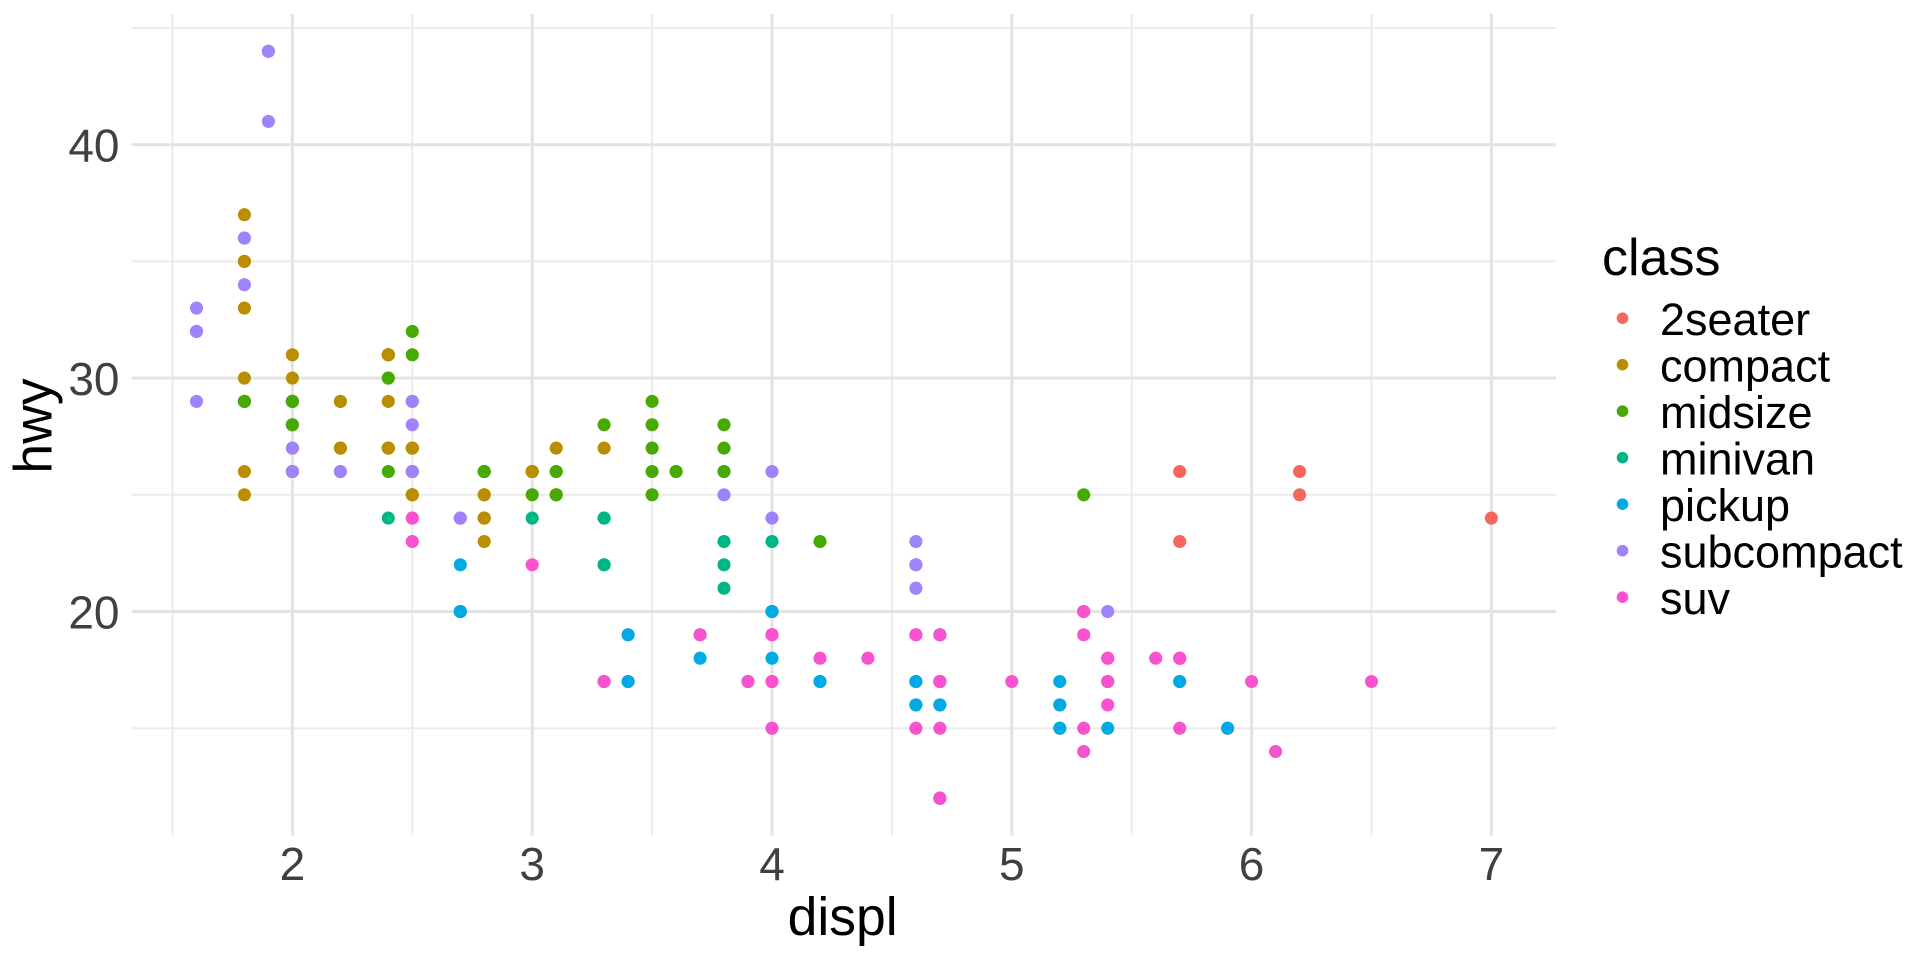 The image size is (1920, 965). I want to click on svg-text: compact, so click(1745, 366).